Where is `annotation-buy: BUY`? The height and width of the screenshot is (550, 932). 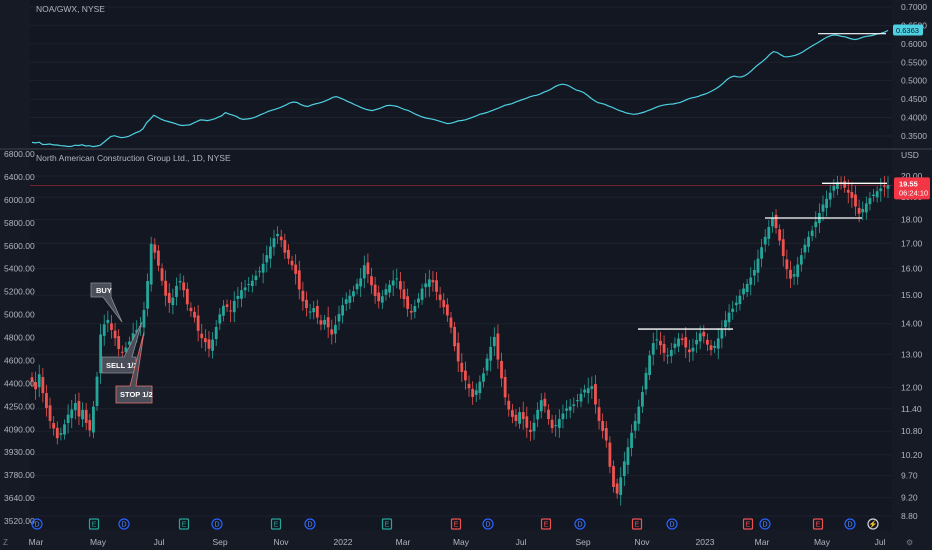 annotation-buy: BUY is located at coordinates (106, 302).